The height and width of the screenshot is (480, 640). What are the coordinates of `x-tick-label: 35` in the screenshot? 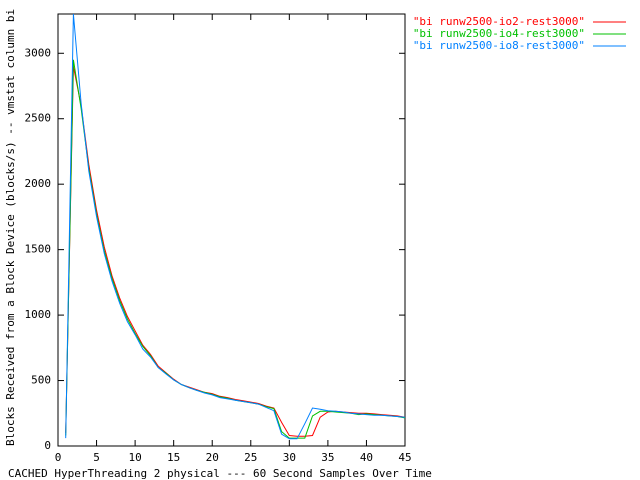 It's located at (327, 457).